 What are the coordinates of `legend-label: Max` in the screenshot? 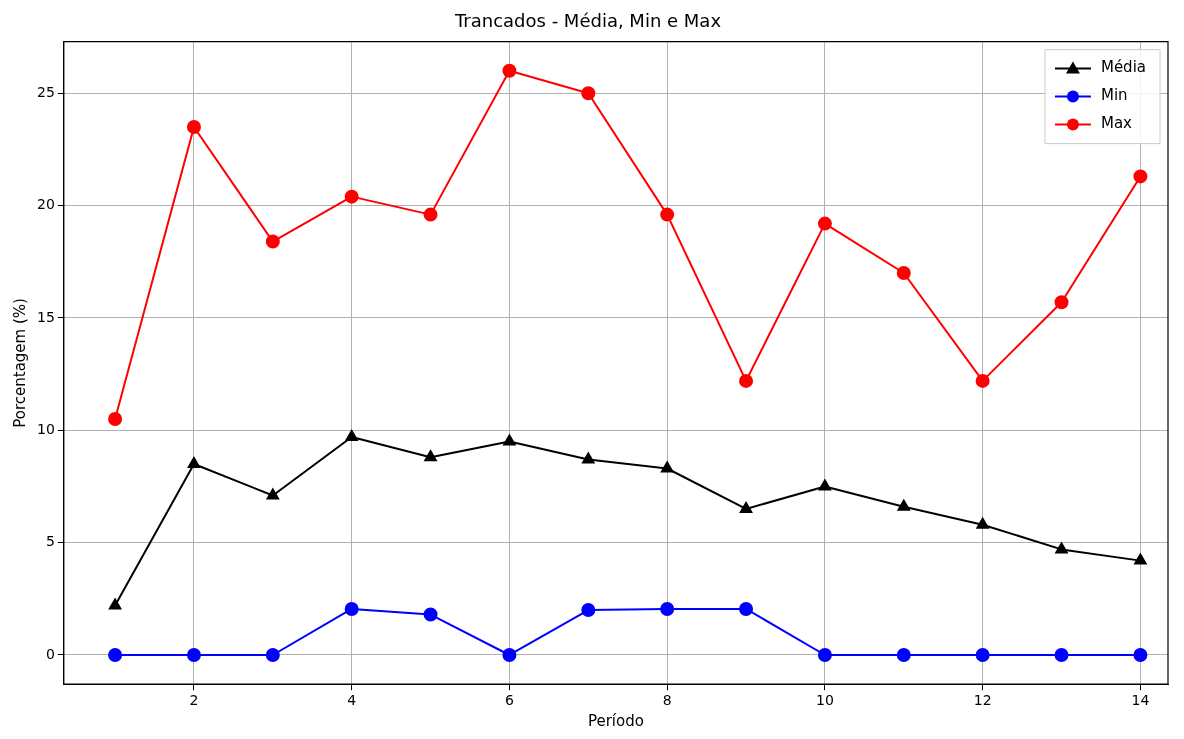 It's located at (1116, 123).